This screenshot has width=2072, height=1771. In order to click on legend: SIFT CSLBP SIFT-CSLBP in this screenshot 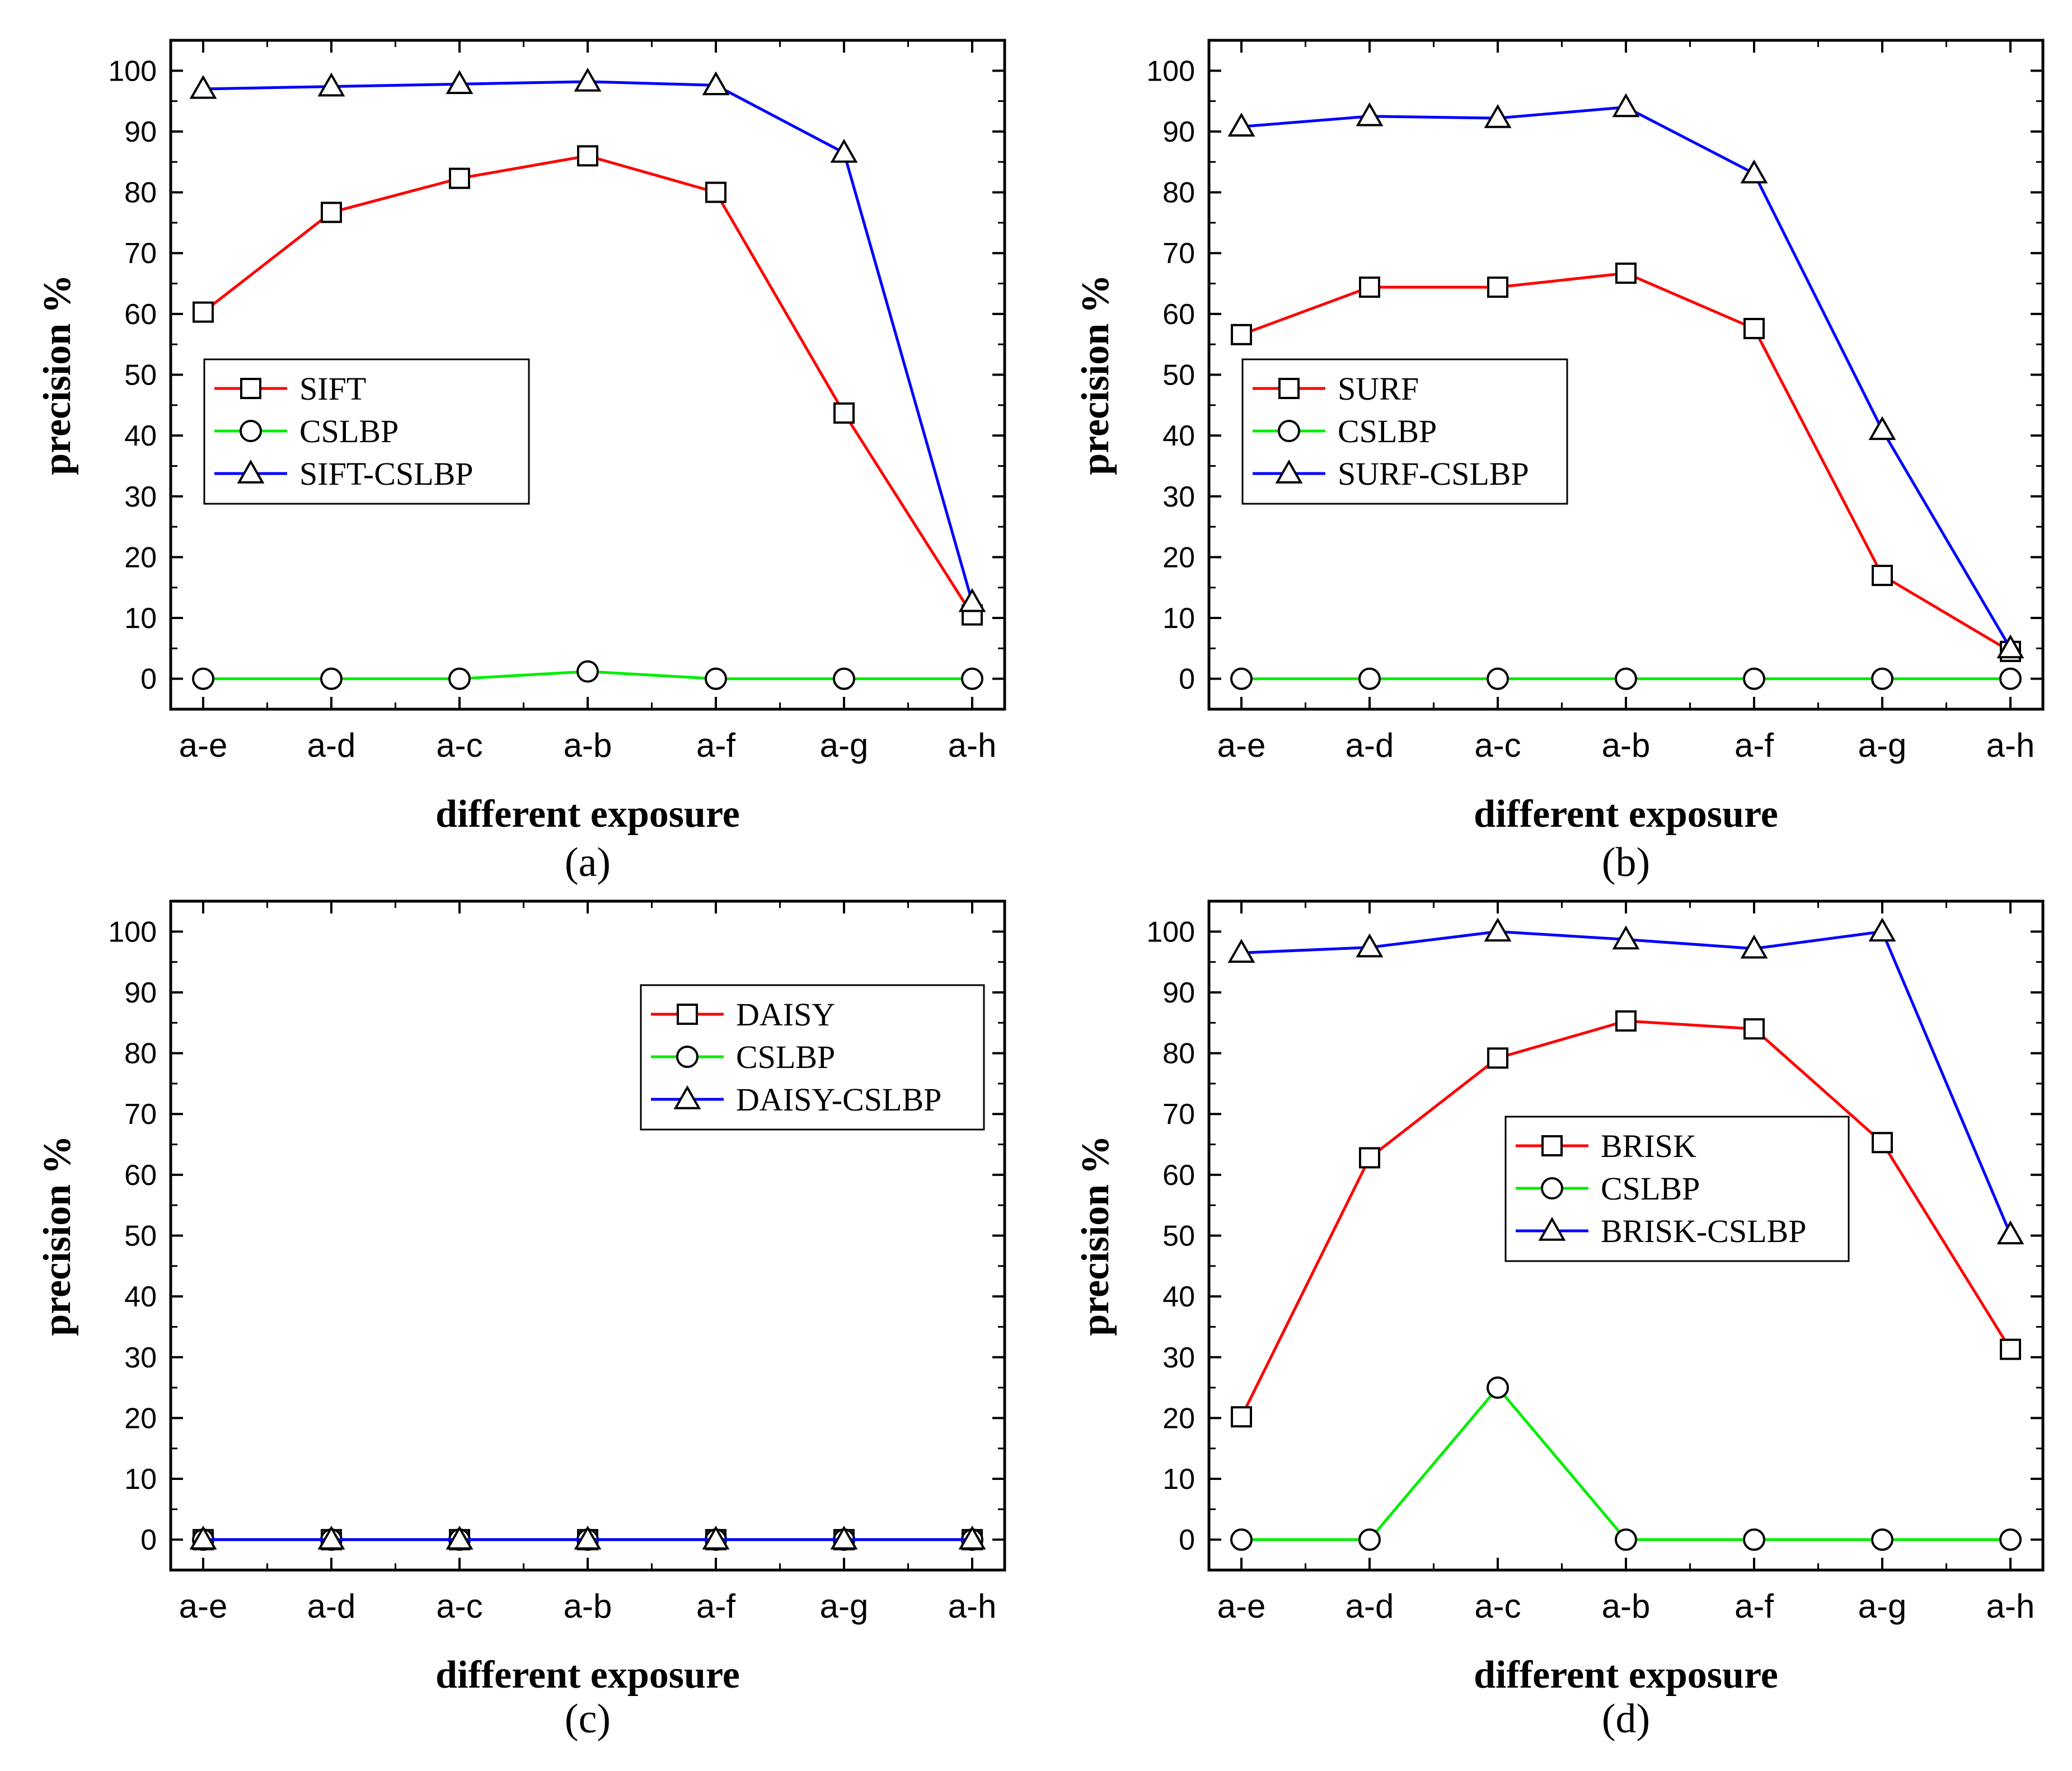, I will do `click(366, 432)`.